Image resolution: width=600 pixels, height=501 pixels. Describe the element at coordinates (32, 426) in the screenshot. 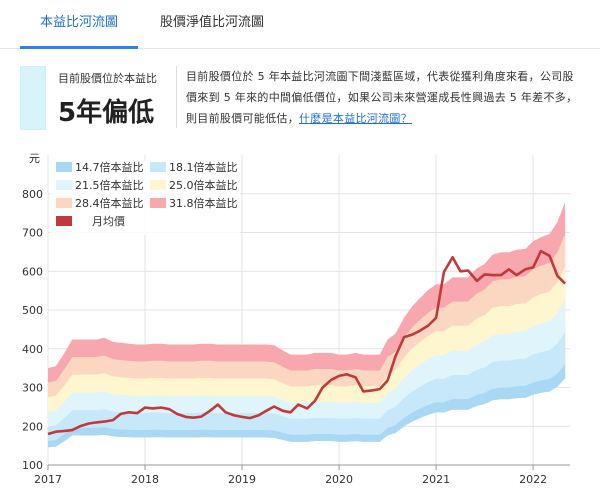

I see `y-tick-label: 200` at that location.